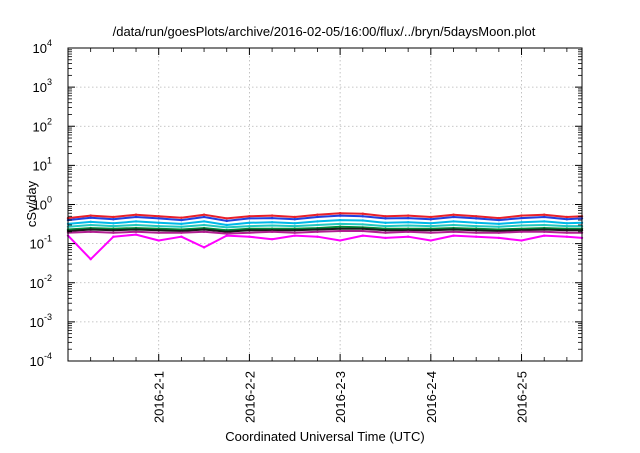 This screenshot has height=453, width=640. Describe the element at coordinates (49, 200) in the screenshot. I see `y-tick-exponent: 0` at that location.